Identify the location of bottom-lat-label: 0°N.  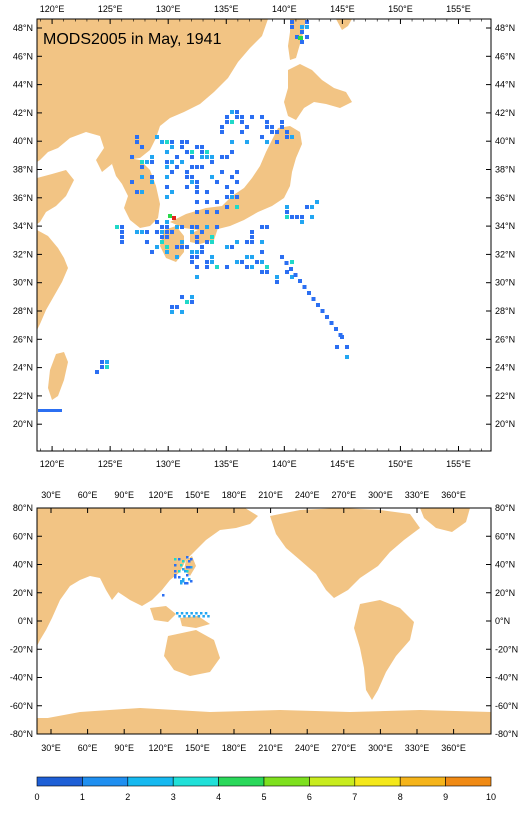
(502, 621).